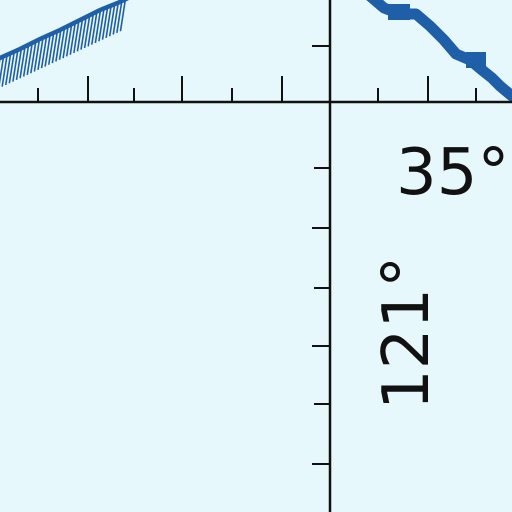 The image size is (512, 512). I want to click on airspace-hatch-ticks, so click(63, 43).